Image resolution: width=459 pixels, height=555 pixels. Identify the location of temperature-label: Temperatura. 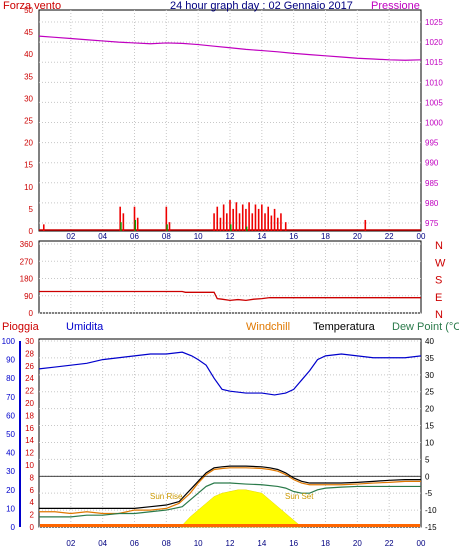
(344, 327).